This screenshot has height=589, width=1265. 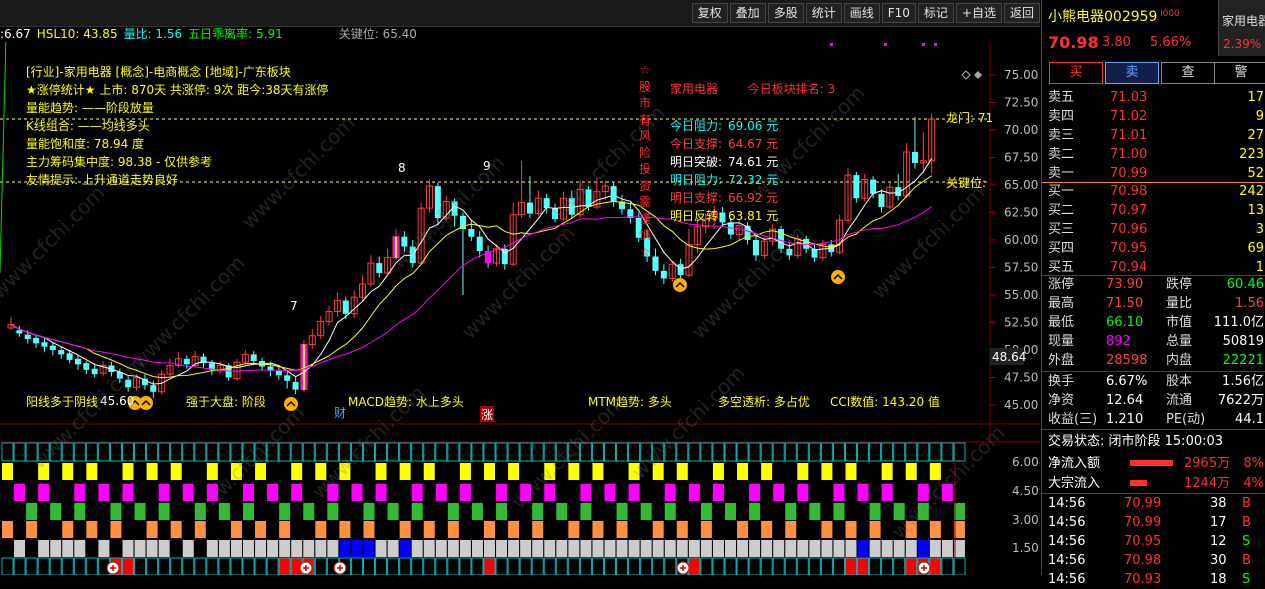 I want to click on toolbar-button-4: 画线, so click(x=861, y=13).